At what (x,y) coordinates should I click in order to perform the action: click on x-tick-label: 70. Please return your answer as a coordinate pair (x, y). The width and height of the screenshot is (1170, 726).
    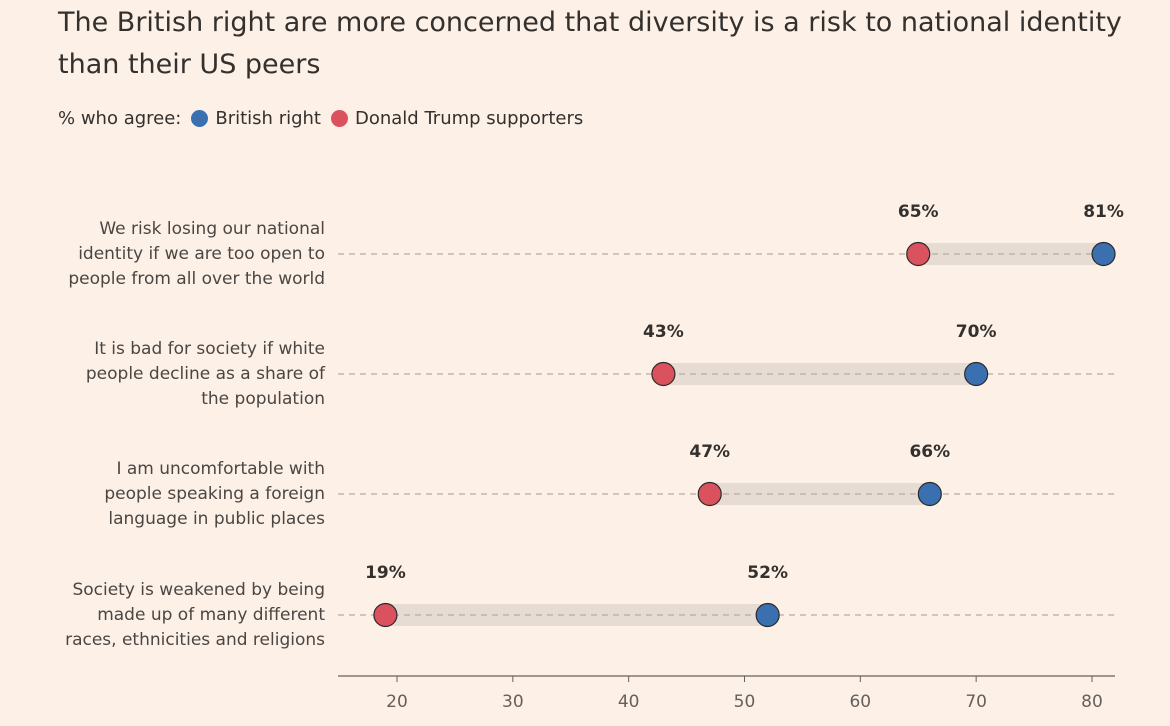
    Looking at the image, I should click on (976, 702).